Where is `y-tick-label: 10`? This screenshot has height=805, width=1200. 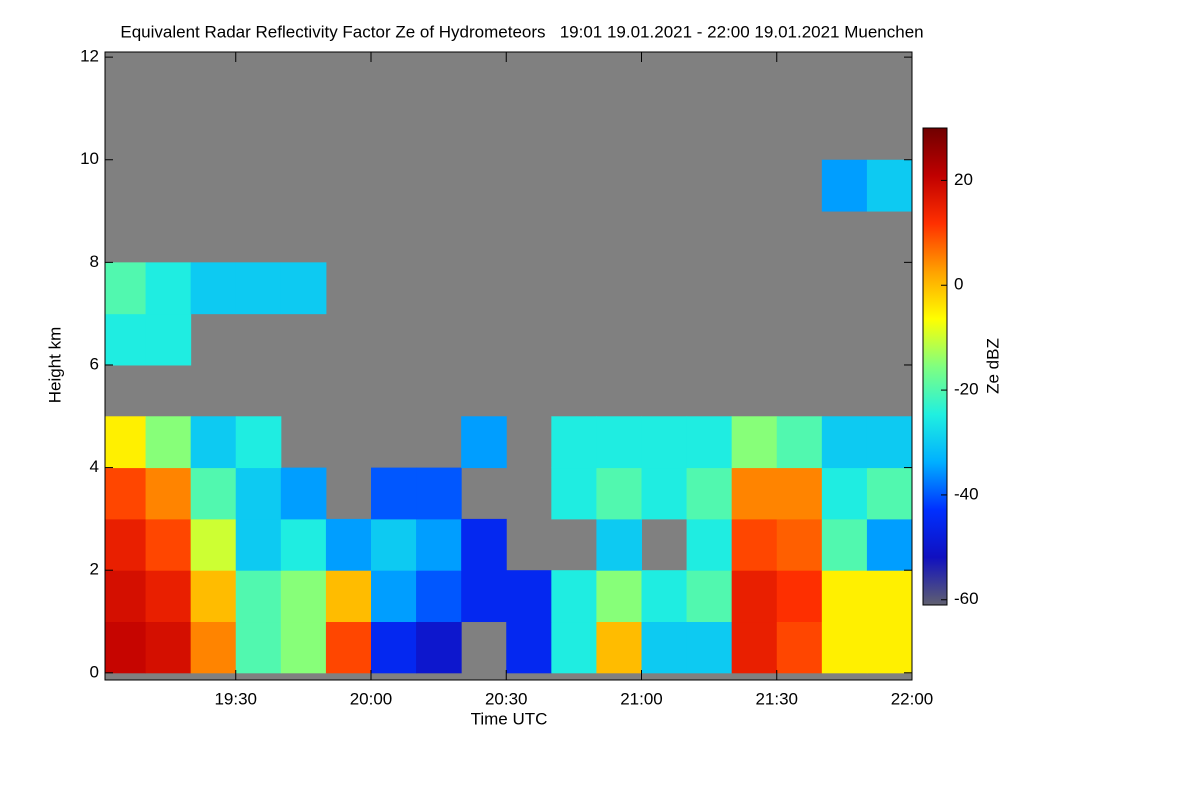
y-tick-label: 10 is located at coordinates (89, 158).